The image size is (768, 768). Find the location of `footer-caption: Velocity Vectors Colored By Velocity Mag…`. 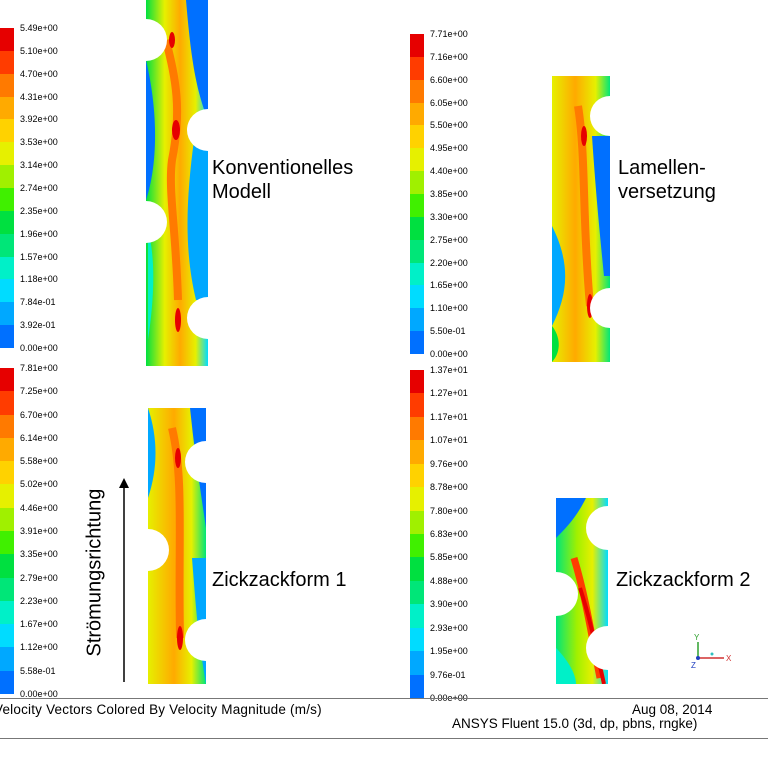

footer-caption: Velocity Vectors Colored By Velocity Mag… is located at coordinates (161, 709).